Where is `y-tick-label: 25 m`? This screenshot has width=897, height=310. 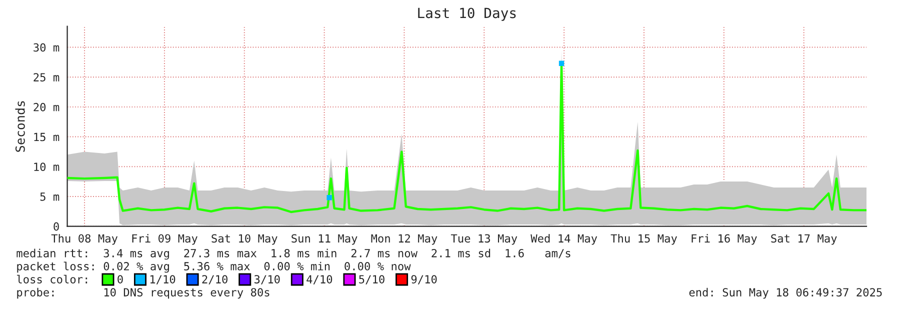
y-tick-label: 25 m is located at coordinates (47, 77).